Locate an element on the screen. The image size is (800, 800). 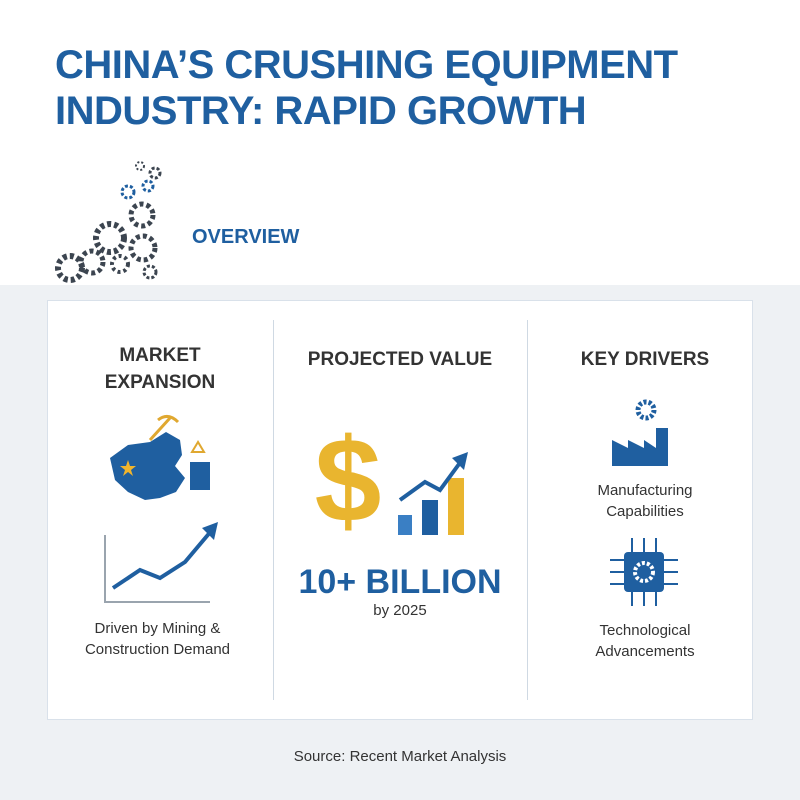
star is located at coordinates (128, 468).